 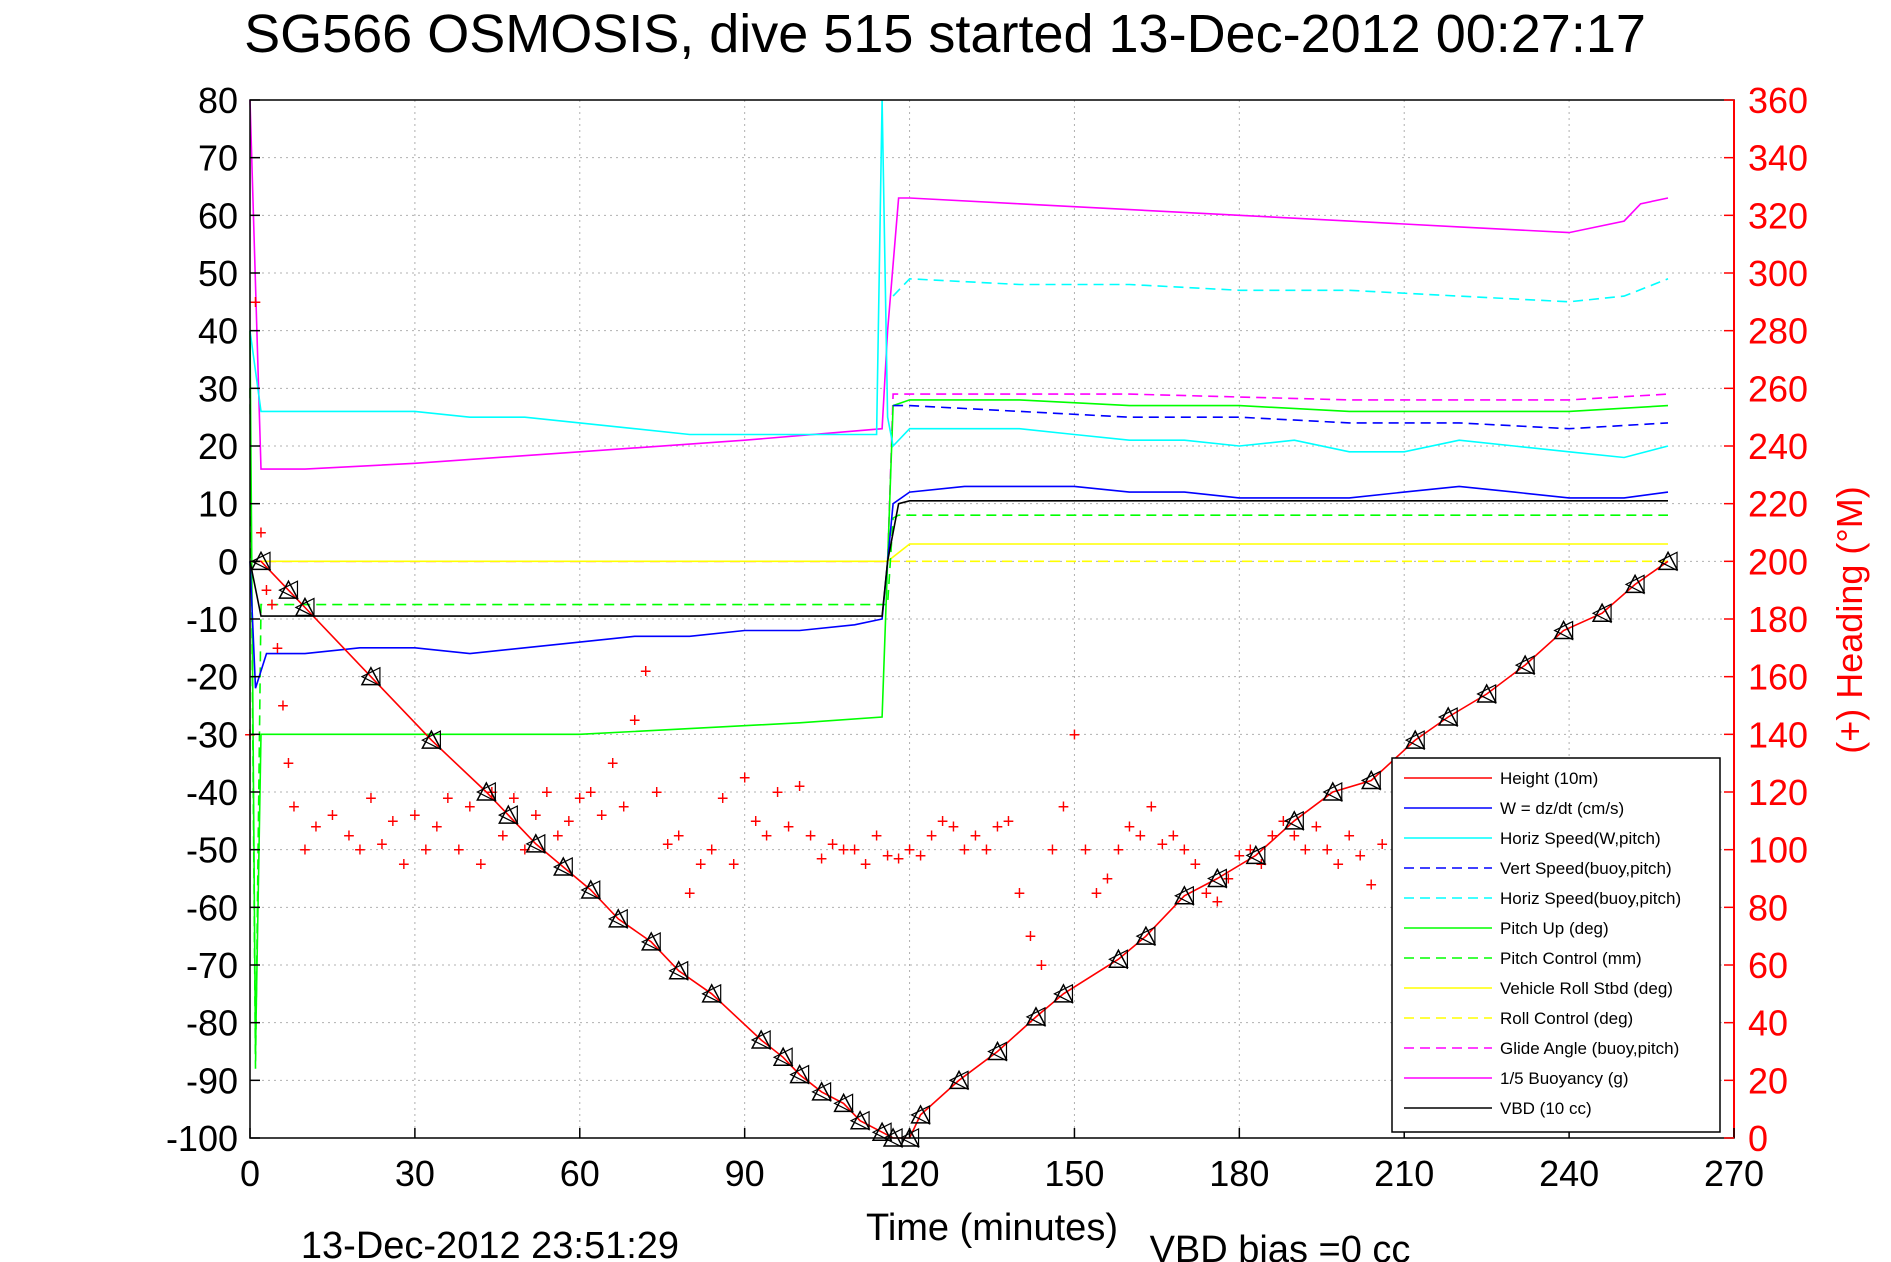 I want to click on series-line-glide-angle-buoy-pitch, so click(x=959, y=478).